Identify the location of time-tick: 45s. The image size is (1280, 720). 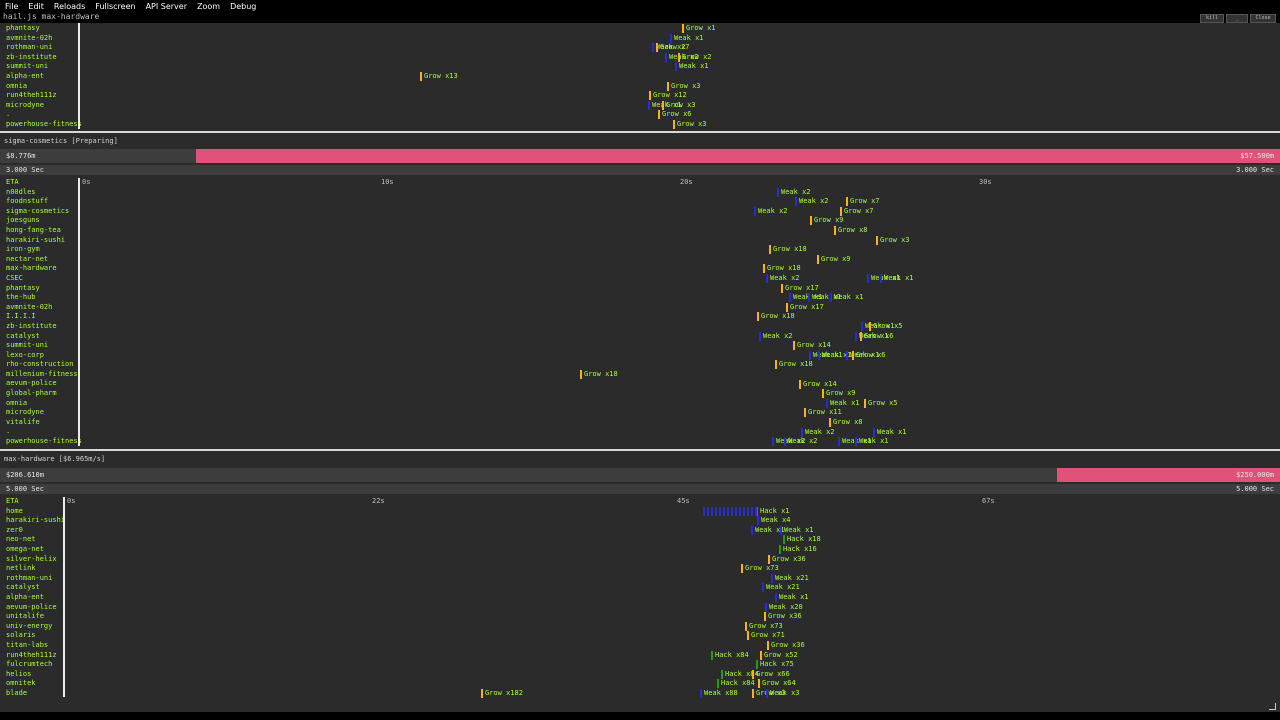
(683, 501).